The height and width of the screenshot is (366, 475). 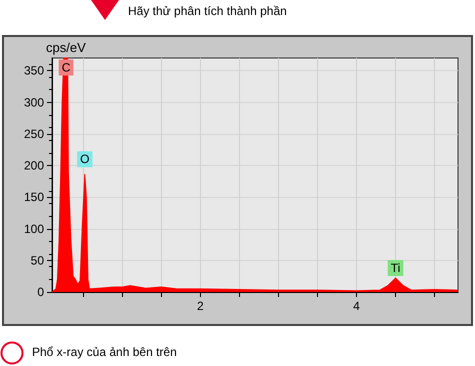 What do you see at coordinates (34, 102) in the screenshot?
I see `y-tick-label: 300` at bounding box center [34, 102].